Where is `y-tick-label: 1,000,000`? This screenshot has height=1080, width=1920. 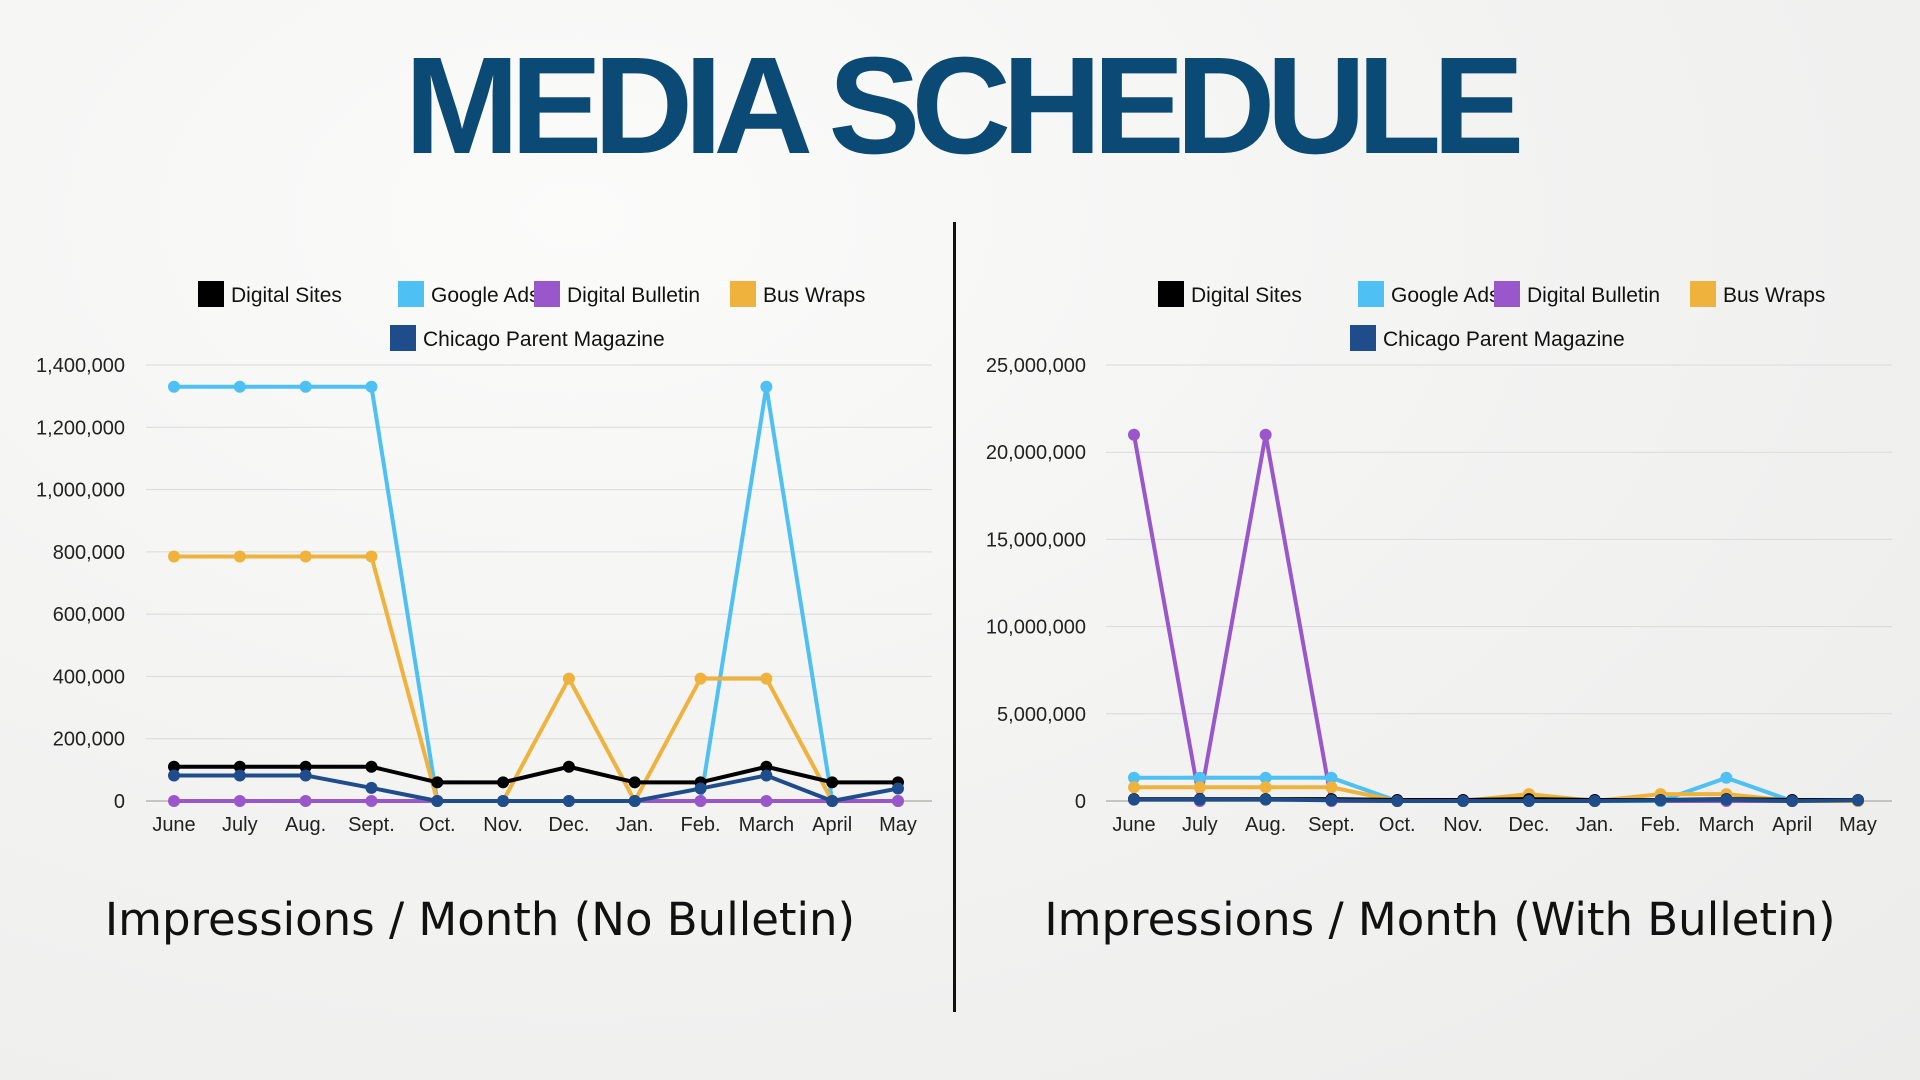
y-tick-label: 1,000,000 is located at coordinates (80, 491).